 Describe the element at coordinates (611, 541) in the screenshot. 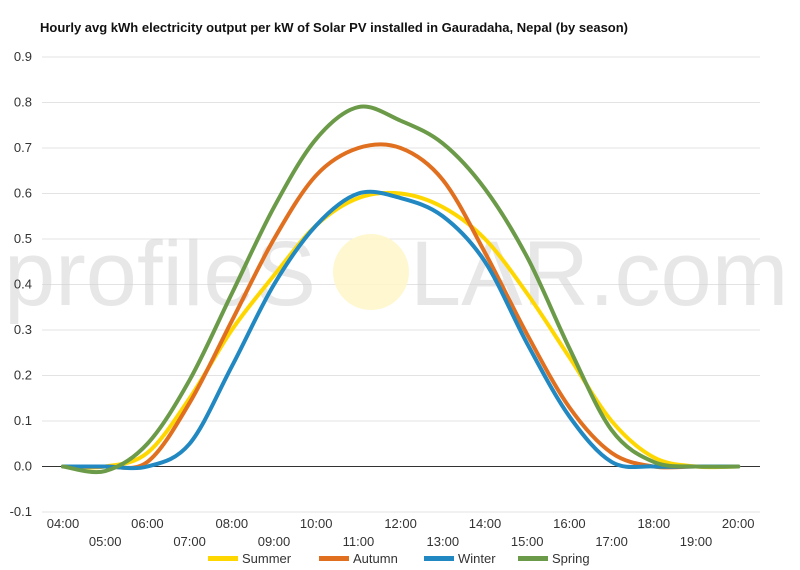

I see `x-tick-label: 17:00` at that location.